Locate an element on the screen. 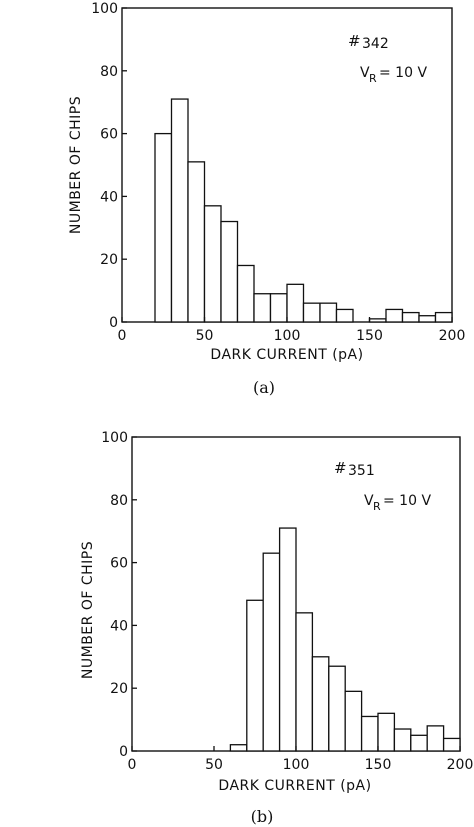  y-tick-label-a-60: 60 is located at coordinates (109, 135).